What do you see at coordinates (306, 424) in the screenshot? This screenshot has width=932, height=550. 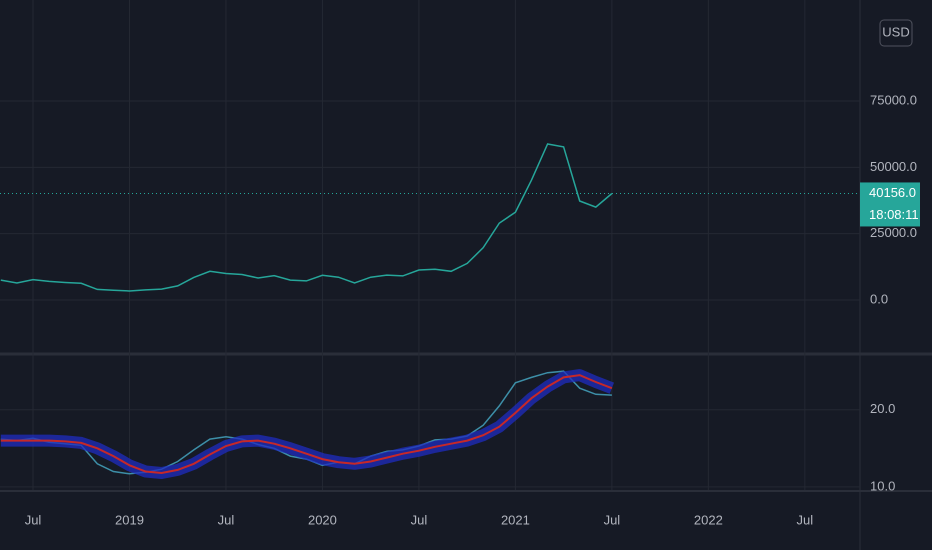 I see `indicator-line` at bounding box center [306, 424].